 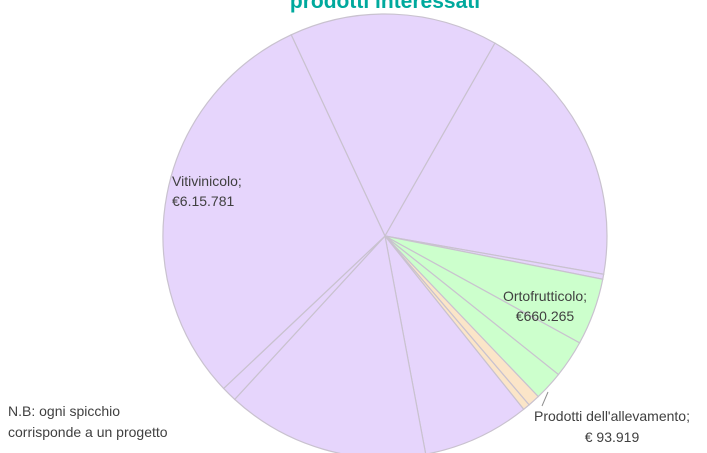 What do you see at coordinates (545, 399) in the screenshot?
I see `leader-line` at bounding box center [545, 399].